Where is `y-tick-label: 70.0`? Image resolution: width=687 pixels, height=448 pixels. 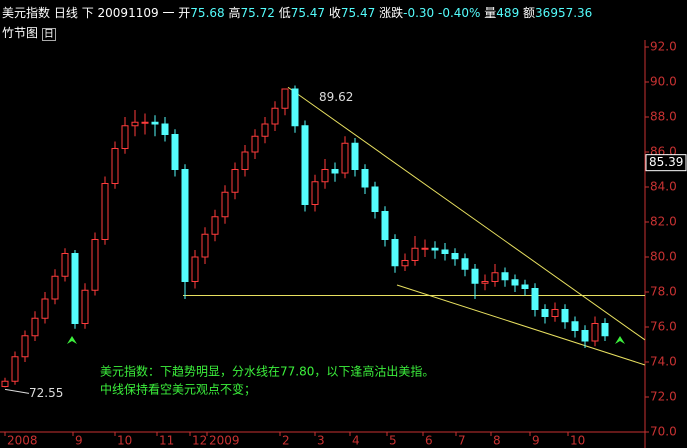 y-tick-label: 70.0 is located at coordinates (663, 432).